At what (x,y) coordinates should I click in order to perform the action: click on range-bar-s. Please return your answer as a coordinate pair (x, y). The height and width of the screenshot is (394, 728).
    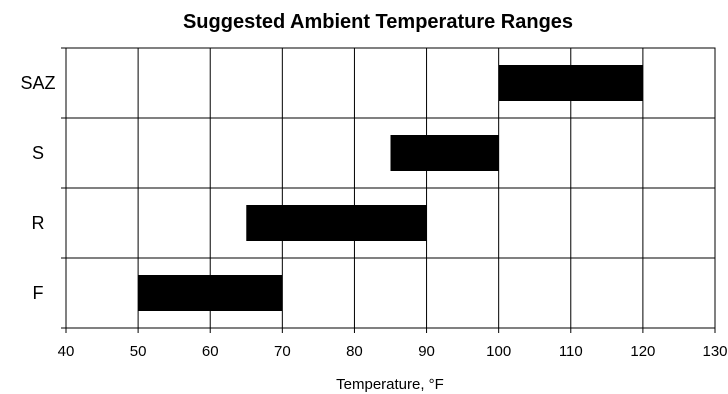
    Looking at the image, I should click on (444, 153).